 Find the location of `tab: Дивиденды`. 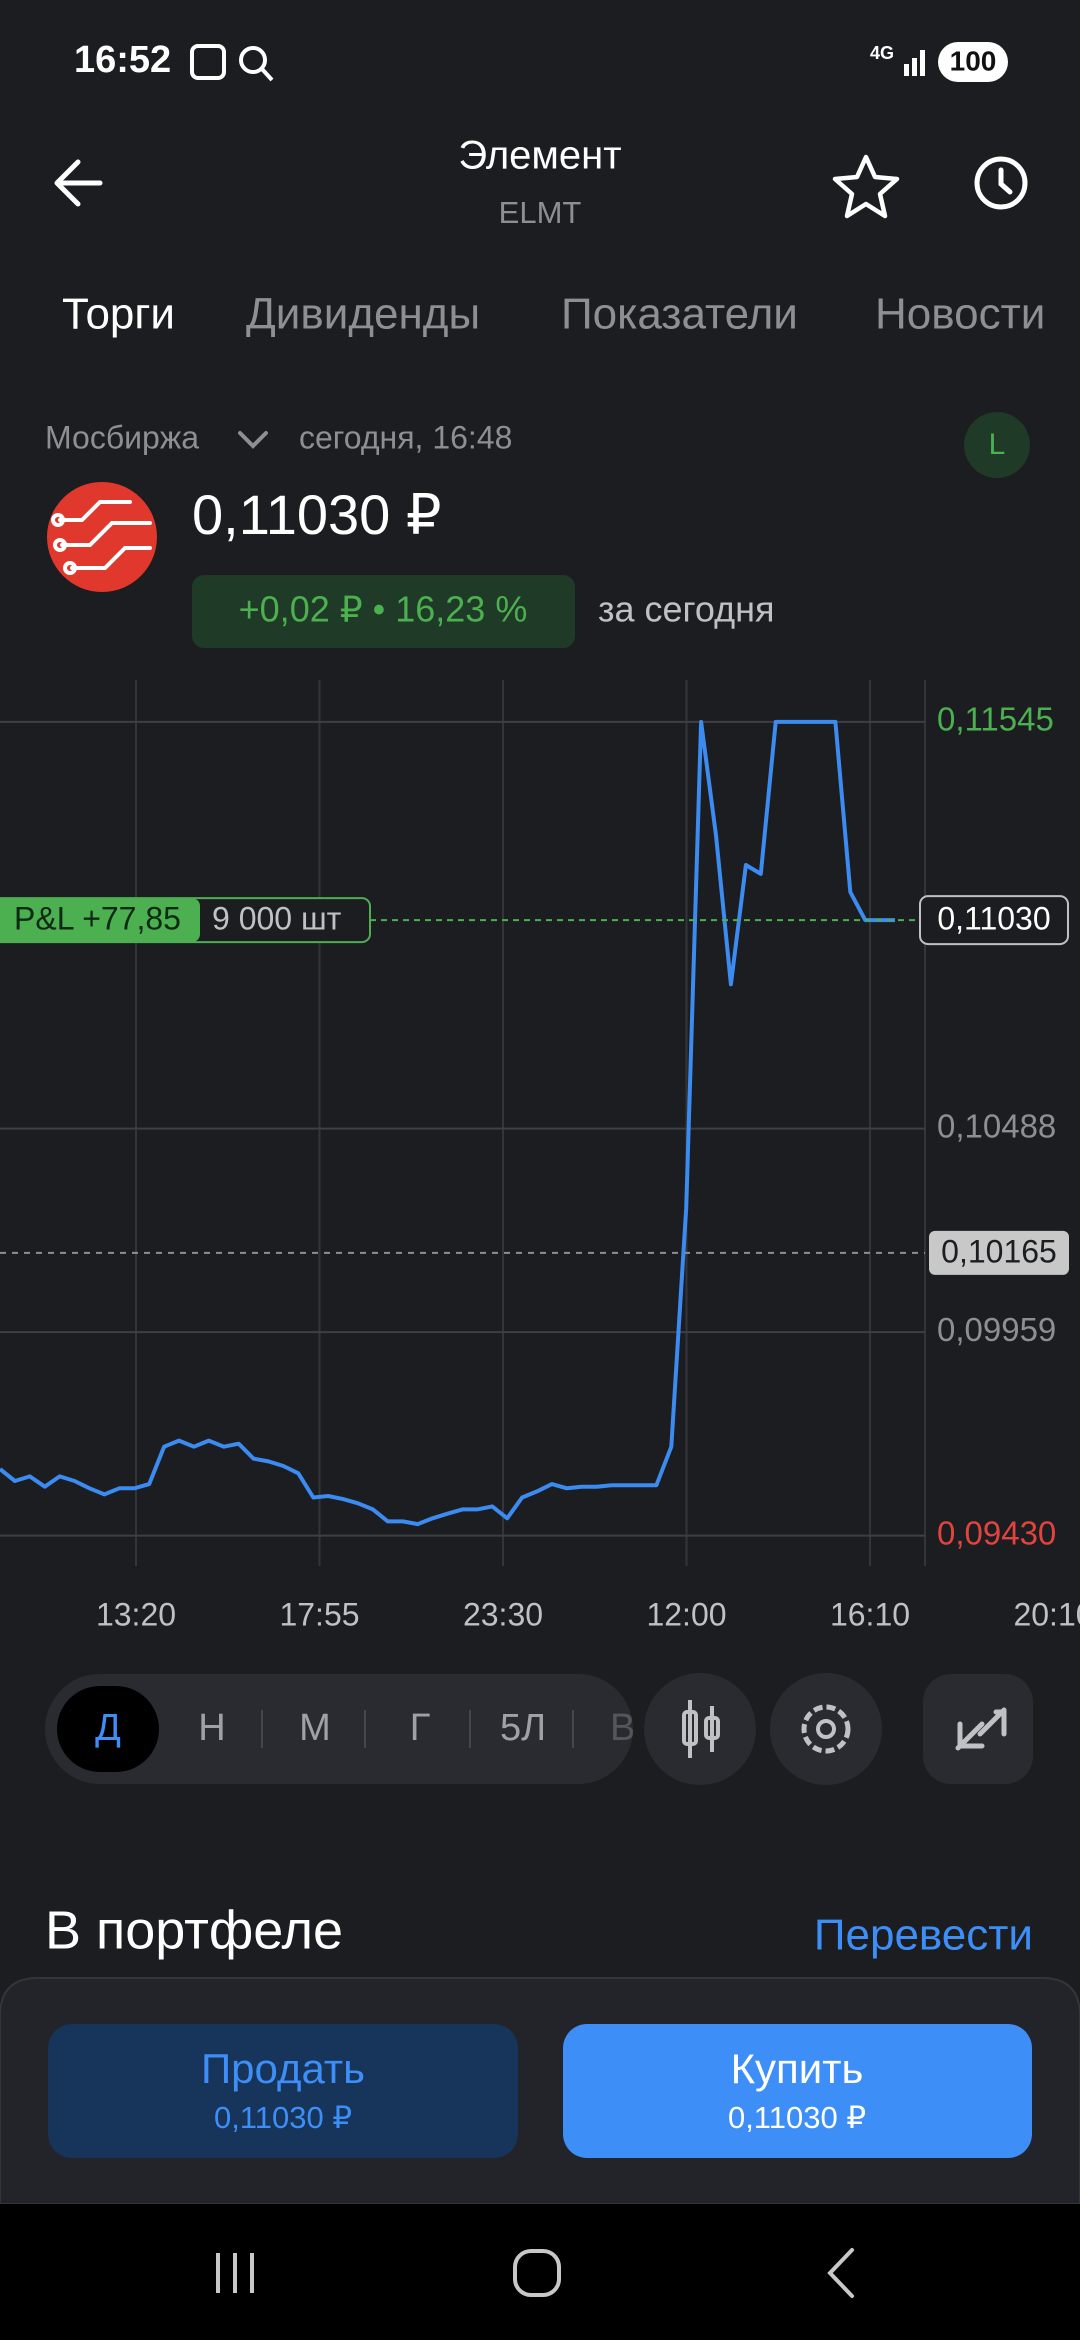

tab: Дивиденды is located at coordinates (363, 314).